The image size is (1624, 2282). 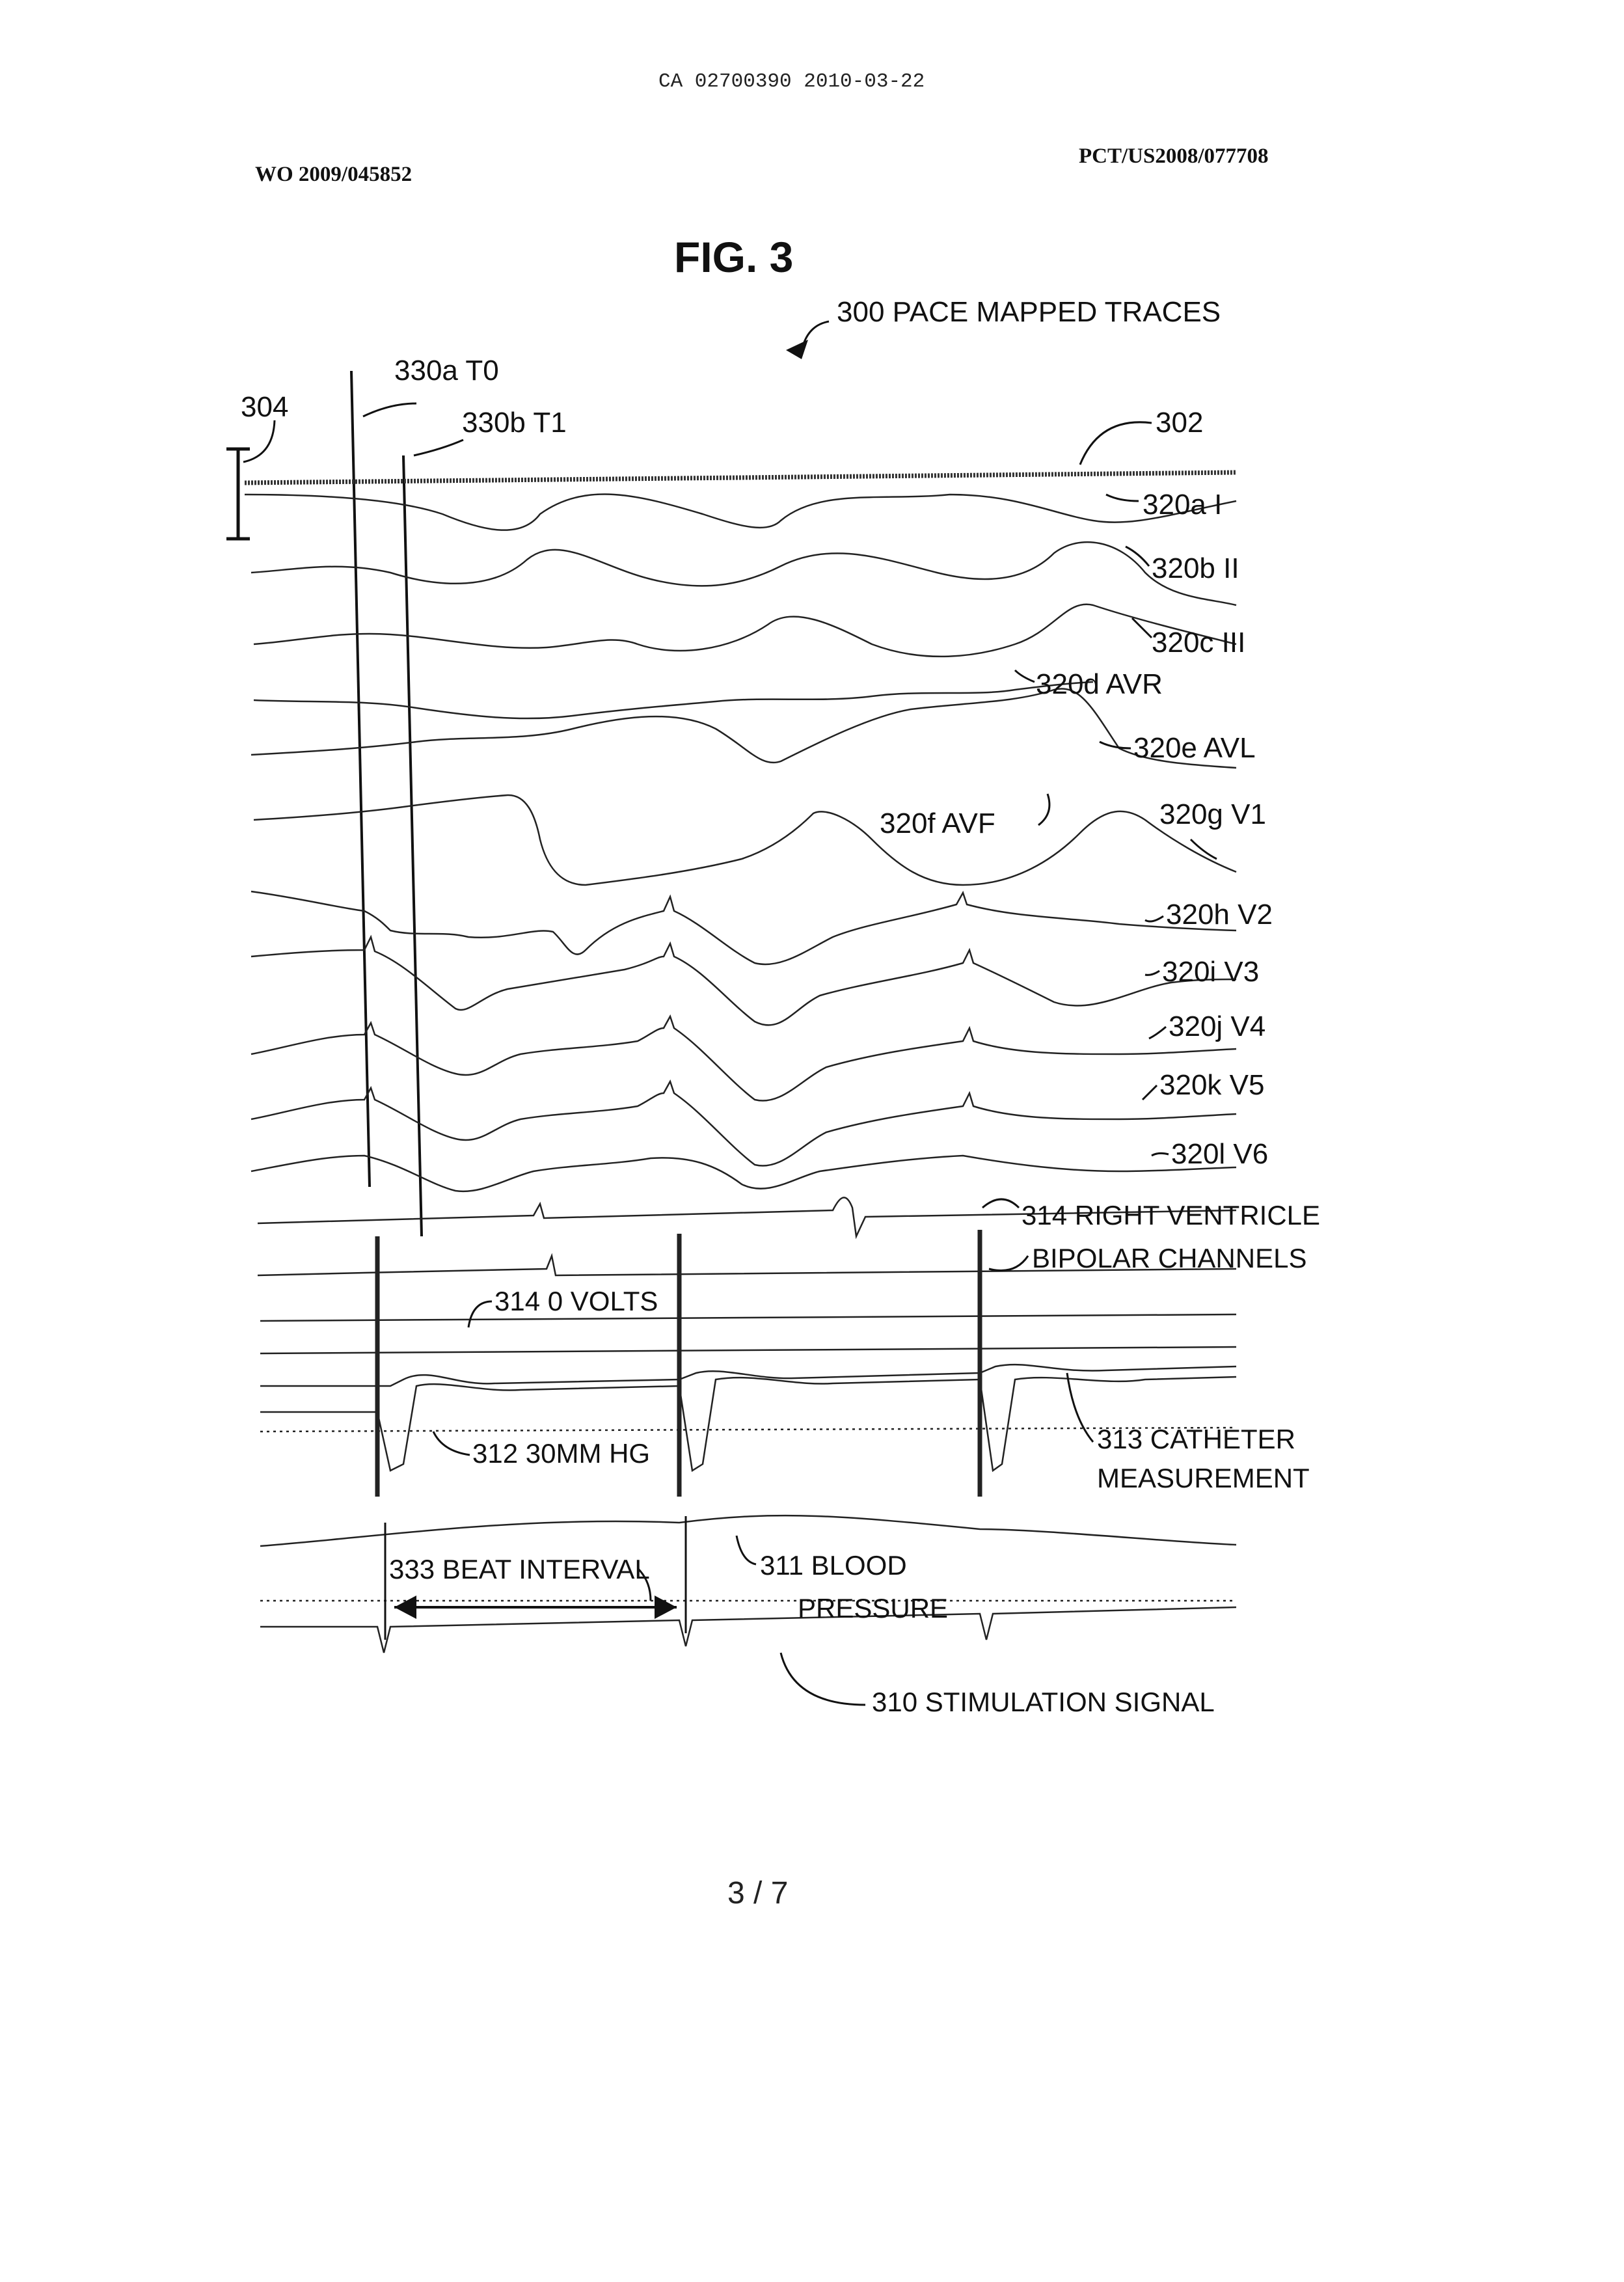 What do you see at coordinates (743, 573) in the screenshot?
I see `trace-ii` at bounding box center [743, 573].